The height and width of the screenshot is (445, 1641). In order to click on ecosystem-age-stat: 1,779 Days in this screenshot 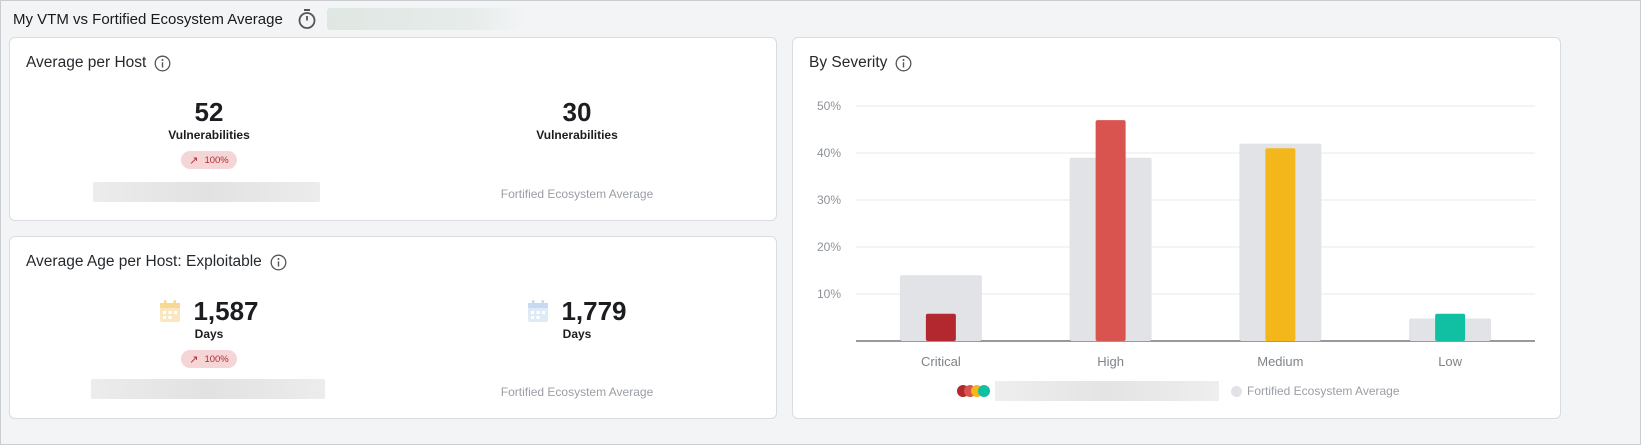, I will do `click(577, 319)`.